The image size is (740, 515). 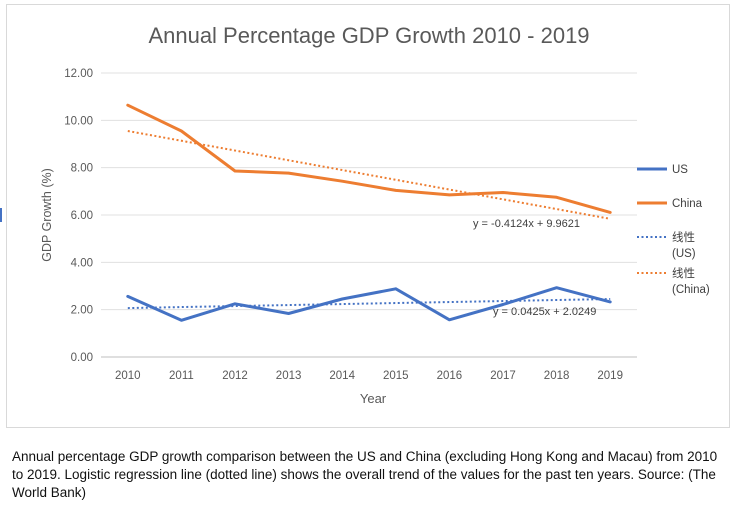 I want to click on data-point-us-2018, so click(x=556, y=287).